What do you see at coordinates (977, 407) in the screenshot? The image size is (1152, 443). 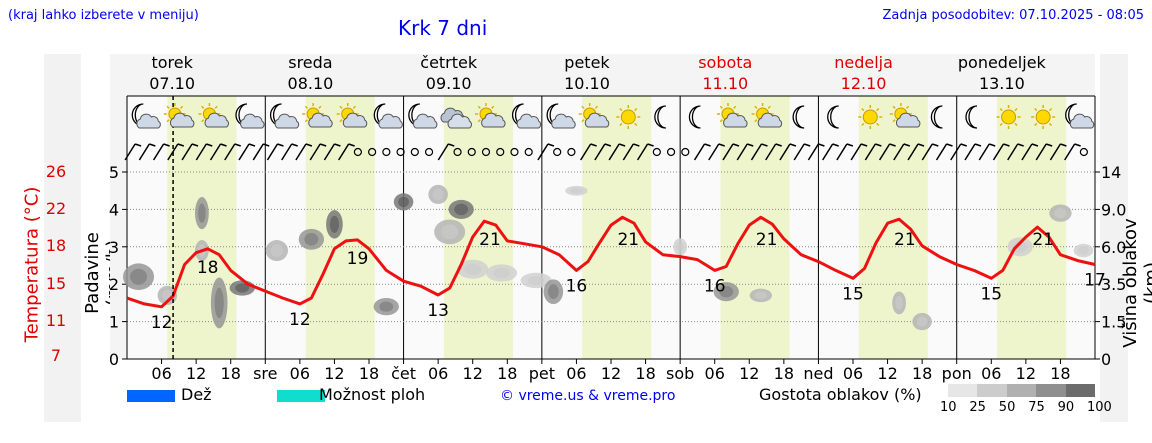 I see `density-step-label: 25` at bounding box center [977, 407].